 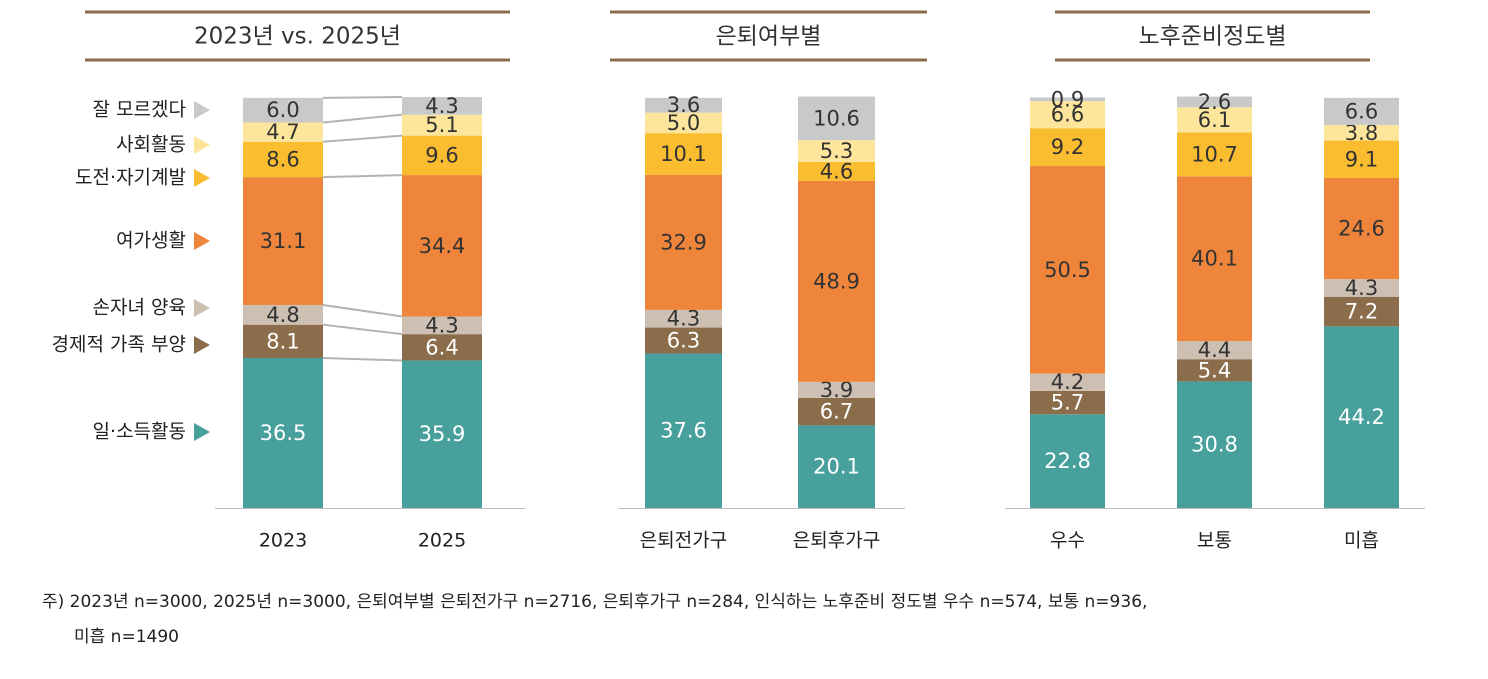 I want to click on category-label: 우수, so click(x=1067, y=541).